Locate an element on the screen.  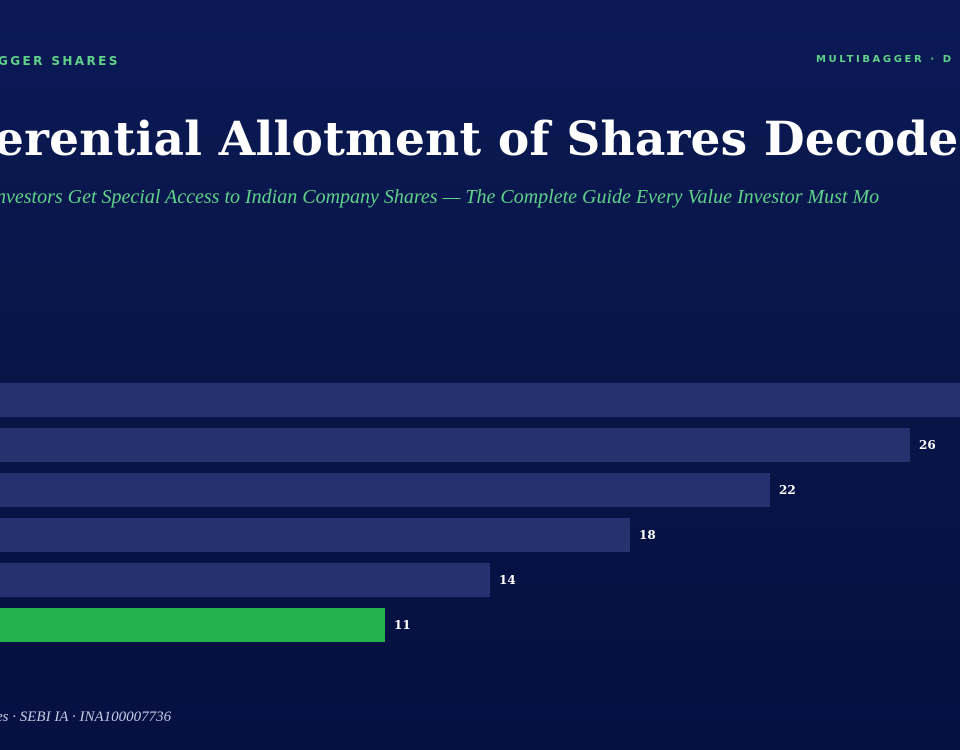
bar-value-label: 14 is located at coordinates (507, 580).